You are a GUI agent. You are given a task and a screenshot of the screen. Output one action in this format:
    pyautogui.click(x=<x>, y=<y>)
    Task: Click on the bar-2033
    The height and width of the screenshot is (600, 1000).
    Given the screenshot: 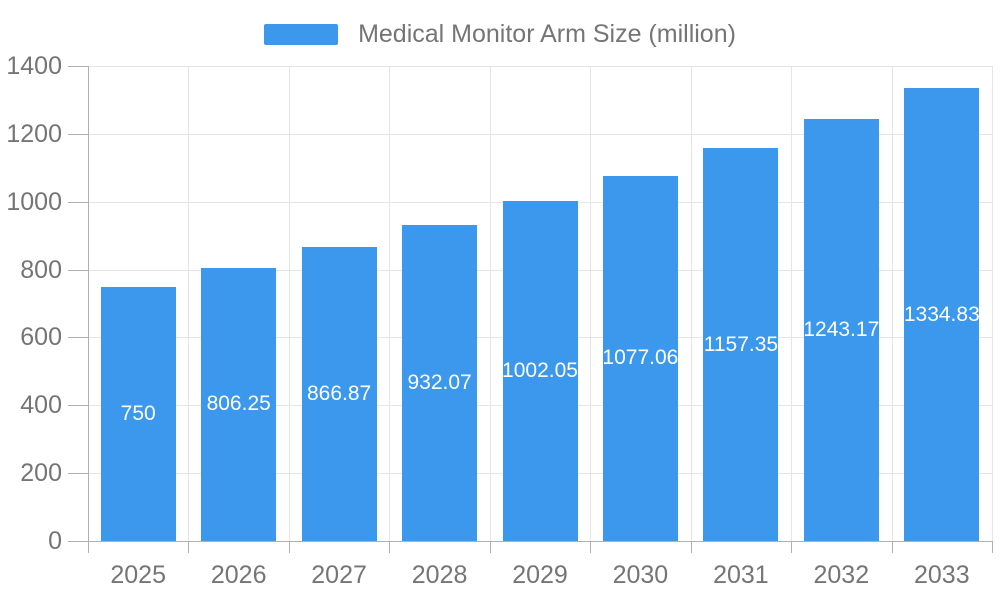 What is the action you would take?
    pyautogui.click(x=942, y=314)
    